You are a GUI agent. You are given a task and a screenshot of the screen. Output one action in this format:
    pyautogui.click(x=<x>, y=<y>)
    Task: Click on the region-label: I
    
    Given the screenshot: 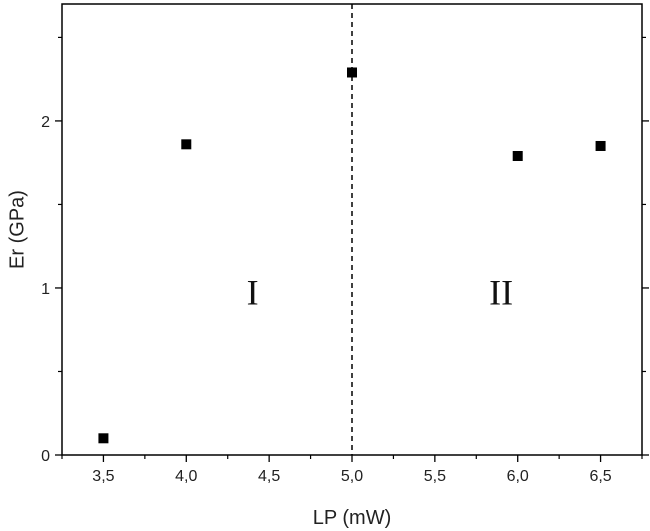 What is the action you would take?
    pyautogui.click(x=253, y=293)
    